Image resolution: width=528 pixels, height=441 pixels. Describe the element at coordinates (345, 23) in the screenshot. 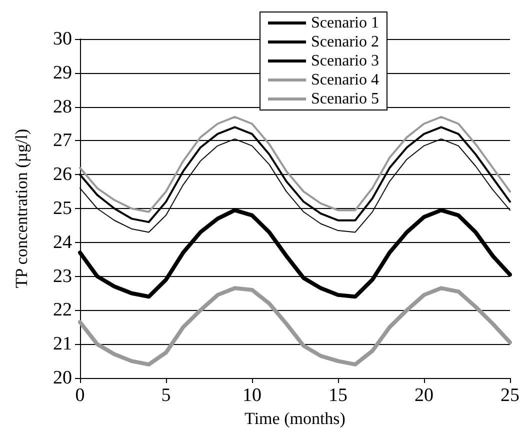

I see `legend-label: Scenario 1` at that location.